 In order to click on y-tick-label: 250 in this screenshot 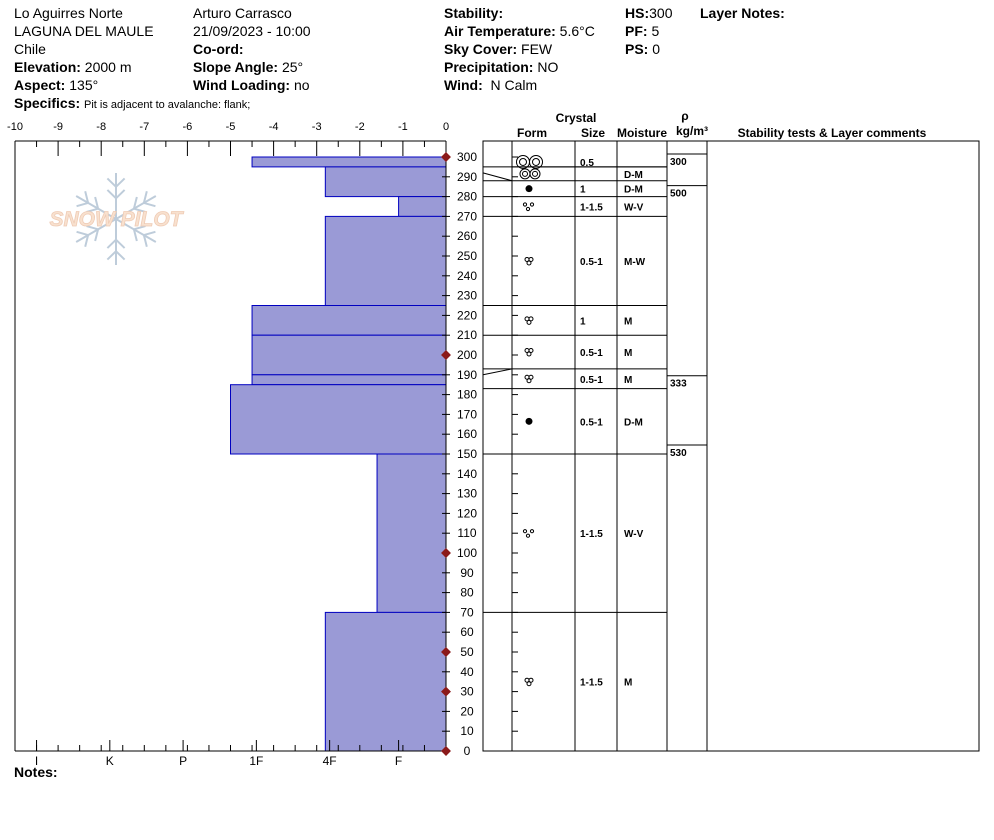, I will do `click(467, 256)`.